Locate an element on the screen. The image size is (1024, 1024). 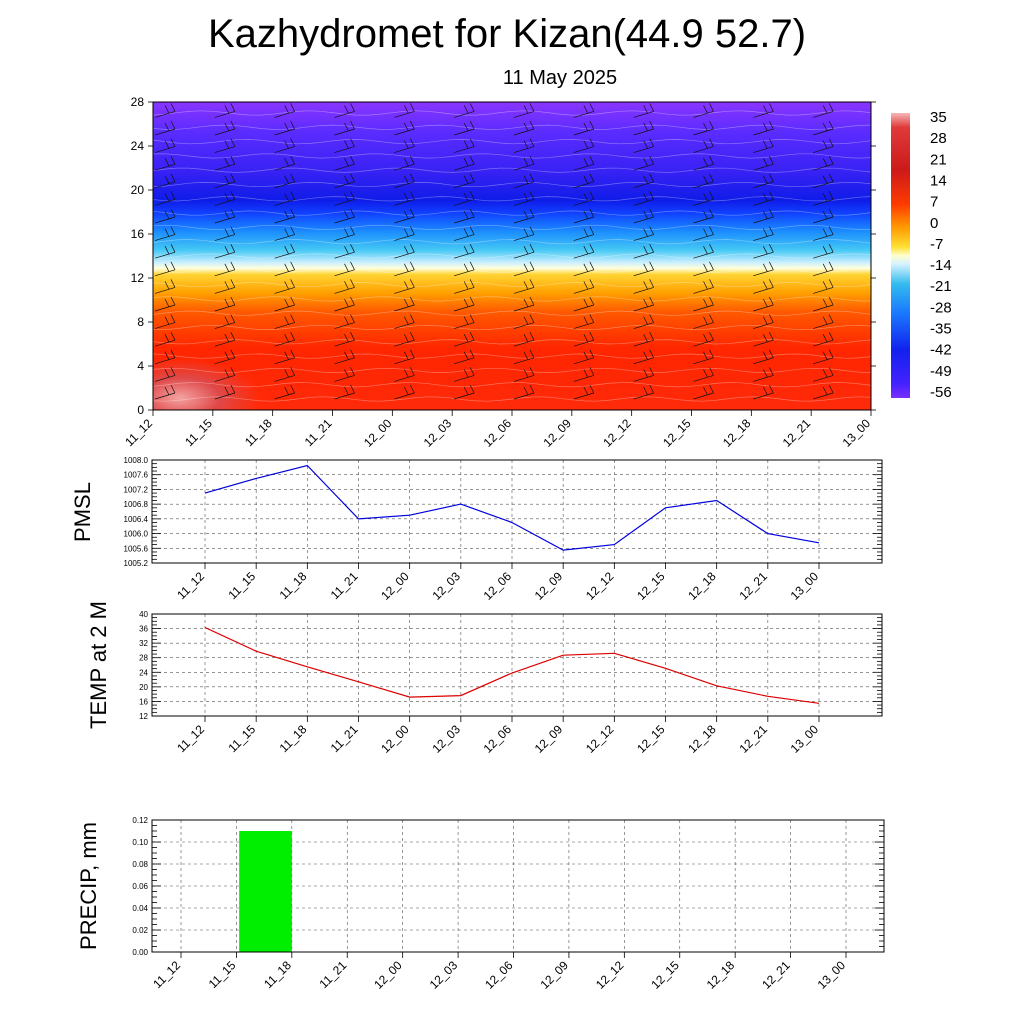
heatmap-xtick-label: 12_06 is located at coordinates (498, 433).